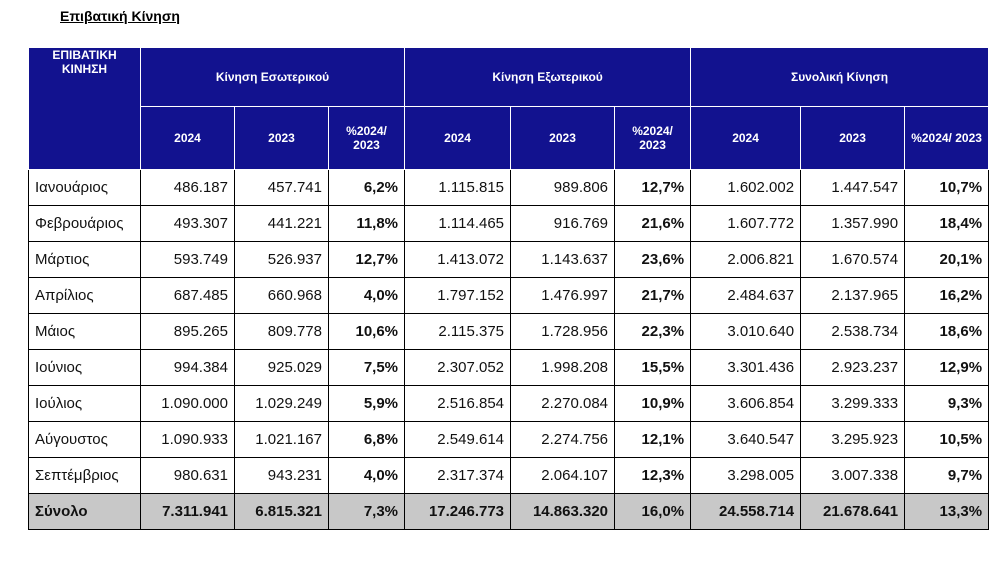 This screenshot has width=1000, height=563. What do you see at coordinates (947, 475) in the screenshot?
I see `total-pct-cell: 9,7%` at bounding box center [947, 475].